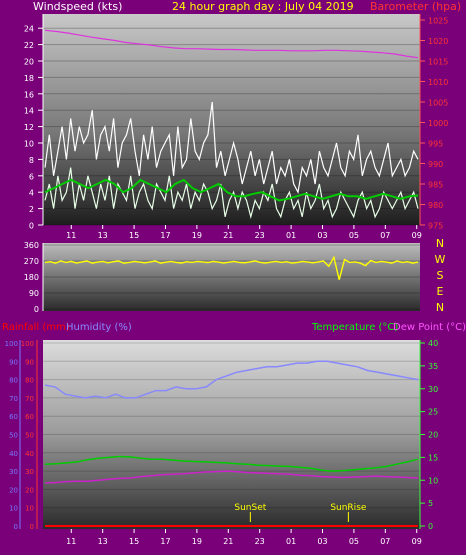 The width and height of the screenshot is (466, 555). Describe the element at coordinates (231, 190) in the screenshot. I see `series-wind_avg` at that location.